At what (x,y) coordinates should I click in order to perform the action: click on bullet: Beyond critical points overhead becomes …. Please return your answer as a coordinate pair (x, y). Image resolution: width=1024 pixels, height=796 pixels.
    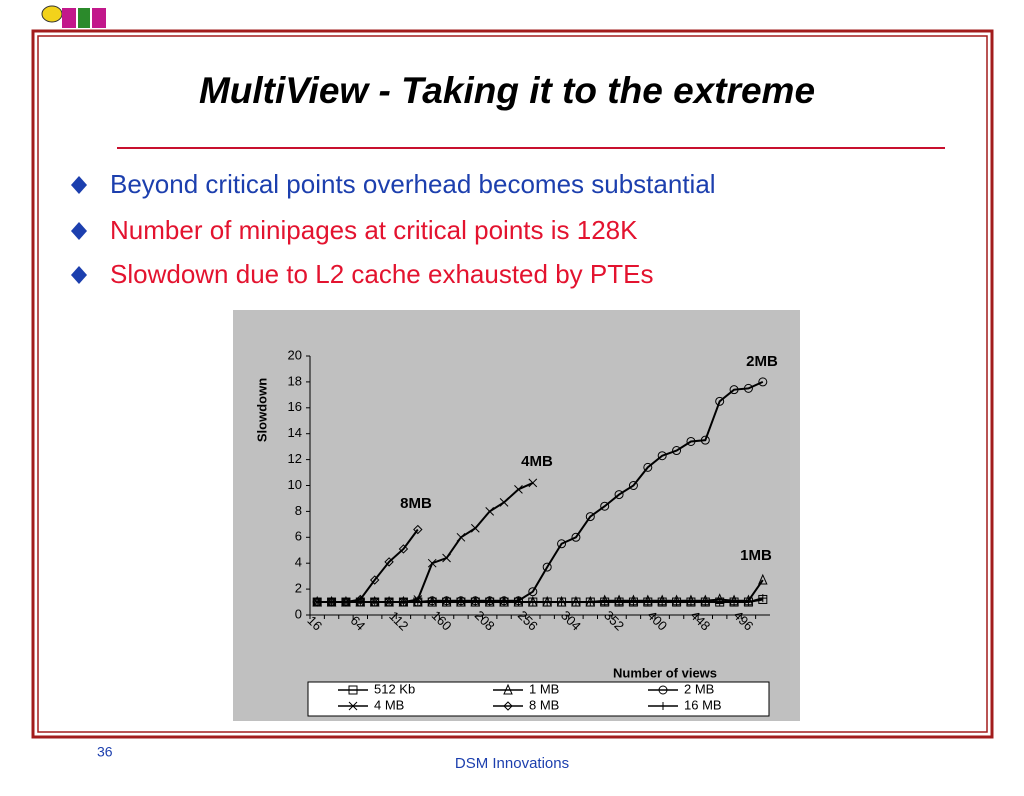
    Looking at the image, I should click on (413, 184).